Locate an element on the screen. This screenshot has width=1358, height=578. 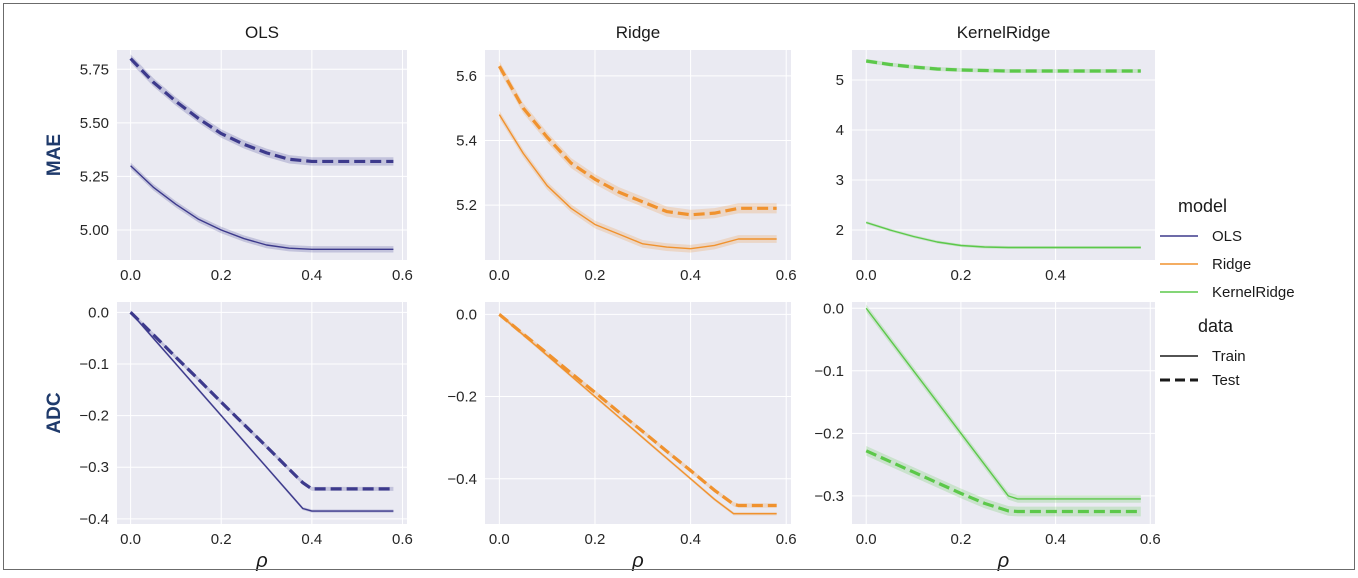
ols-mae-y-axis-label: MAE is located at coordinates (54, 155).